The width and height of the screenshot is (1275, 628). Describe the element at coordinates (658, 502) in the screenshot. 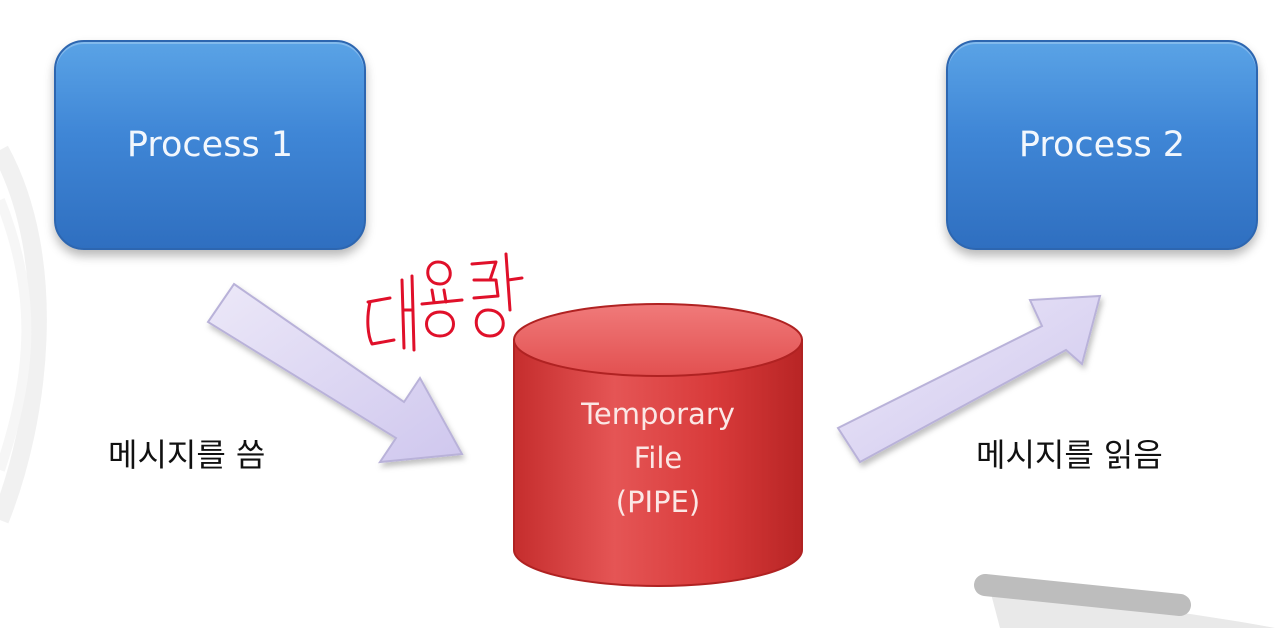

I see `temporary-file-line-3: (PIPE)` at that location.